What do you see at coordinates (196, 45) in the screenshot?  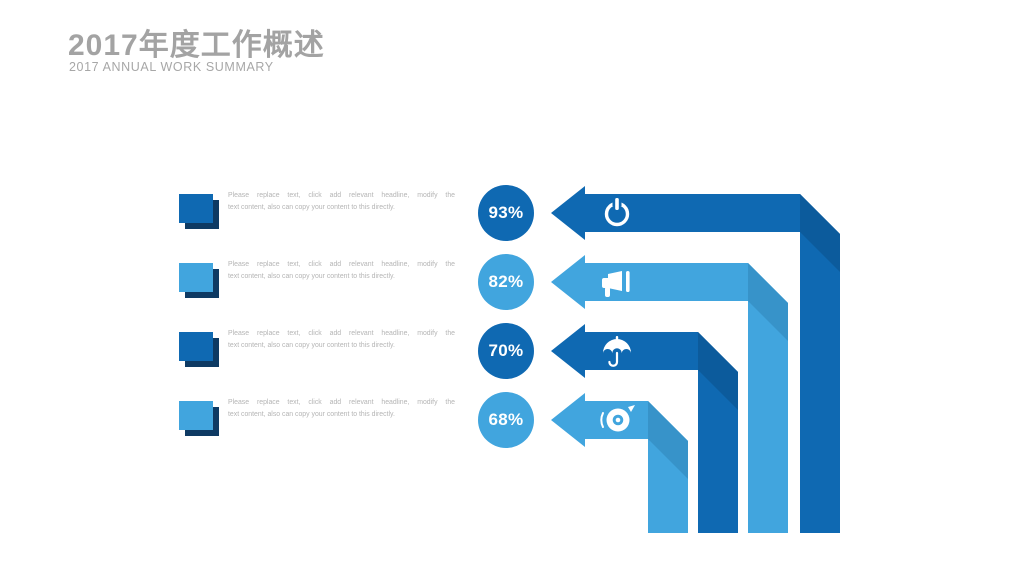 I see `slide-title: 2017年度工作概述` at bounding box center [196, 45].